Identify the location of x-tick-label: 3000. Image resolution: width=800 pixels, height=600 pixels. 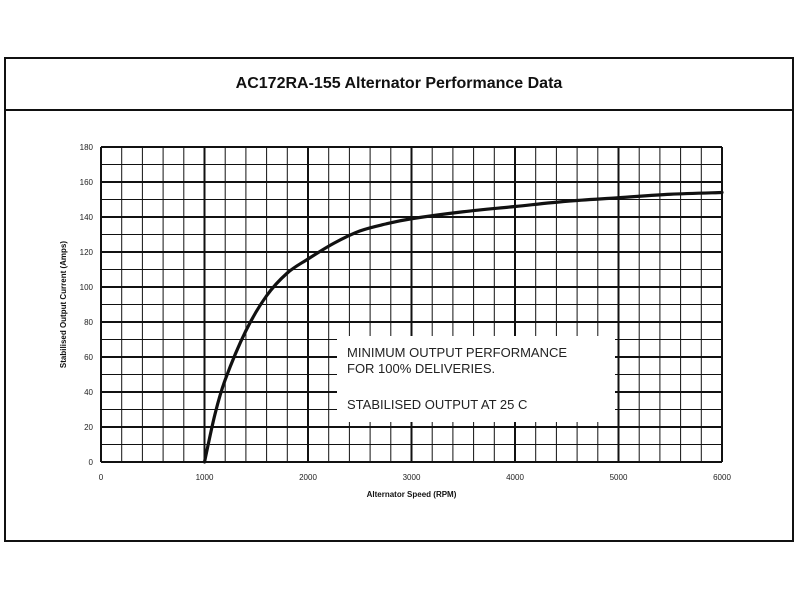
(412, 477).